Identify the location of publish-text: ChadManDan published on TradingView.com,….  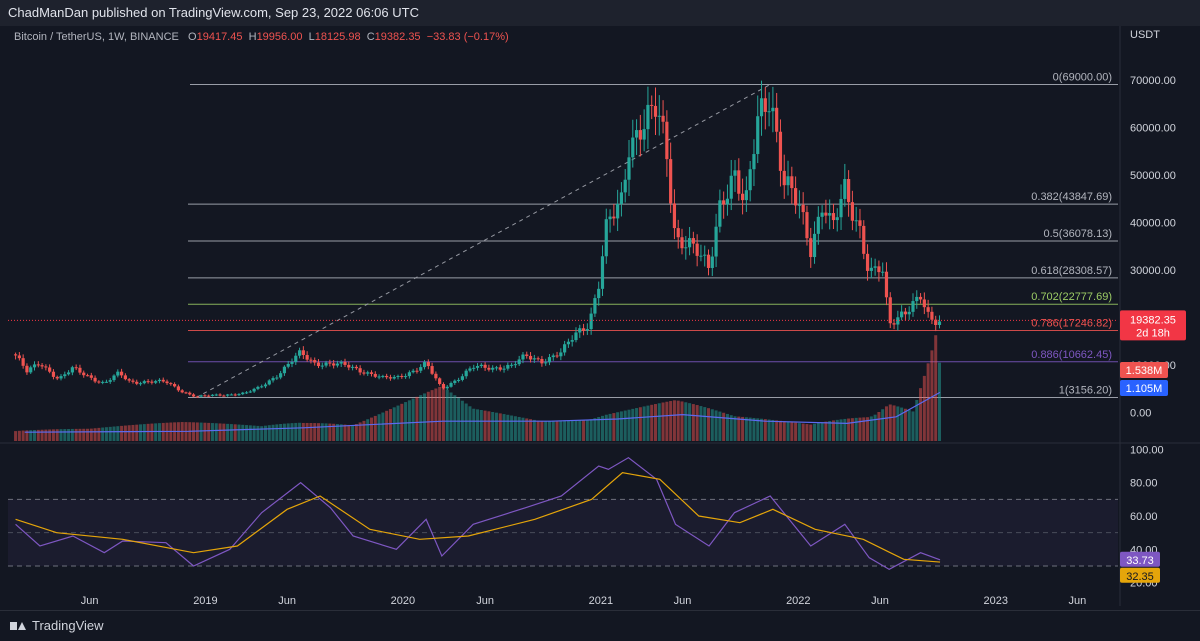
(213, 12).